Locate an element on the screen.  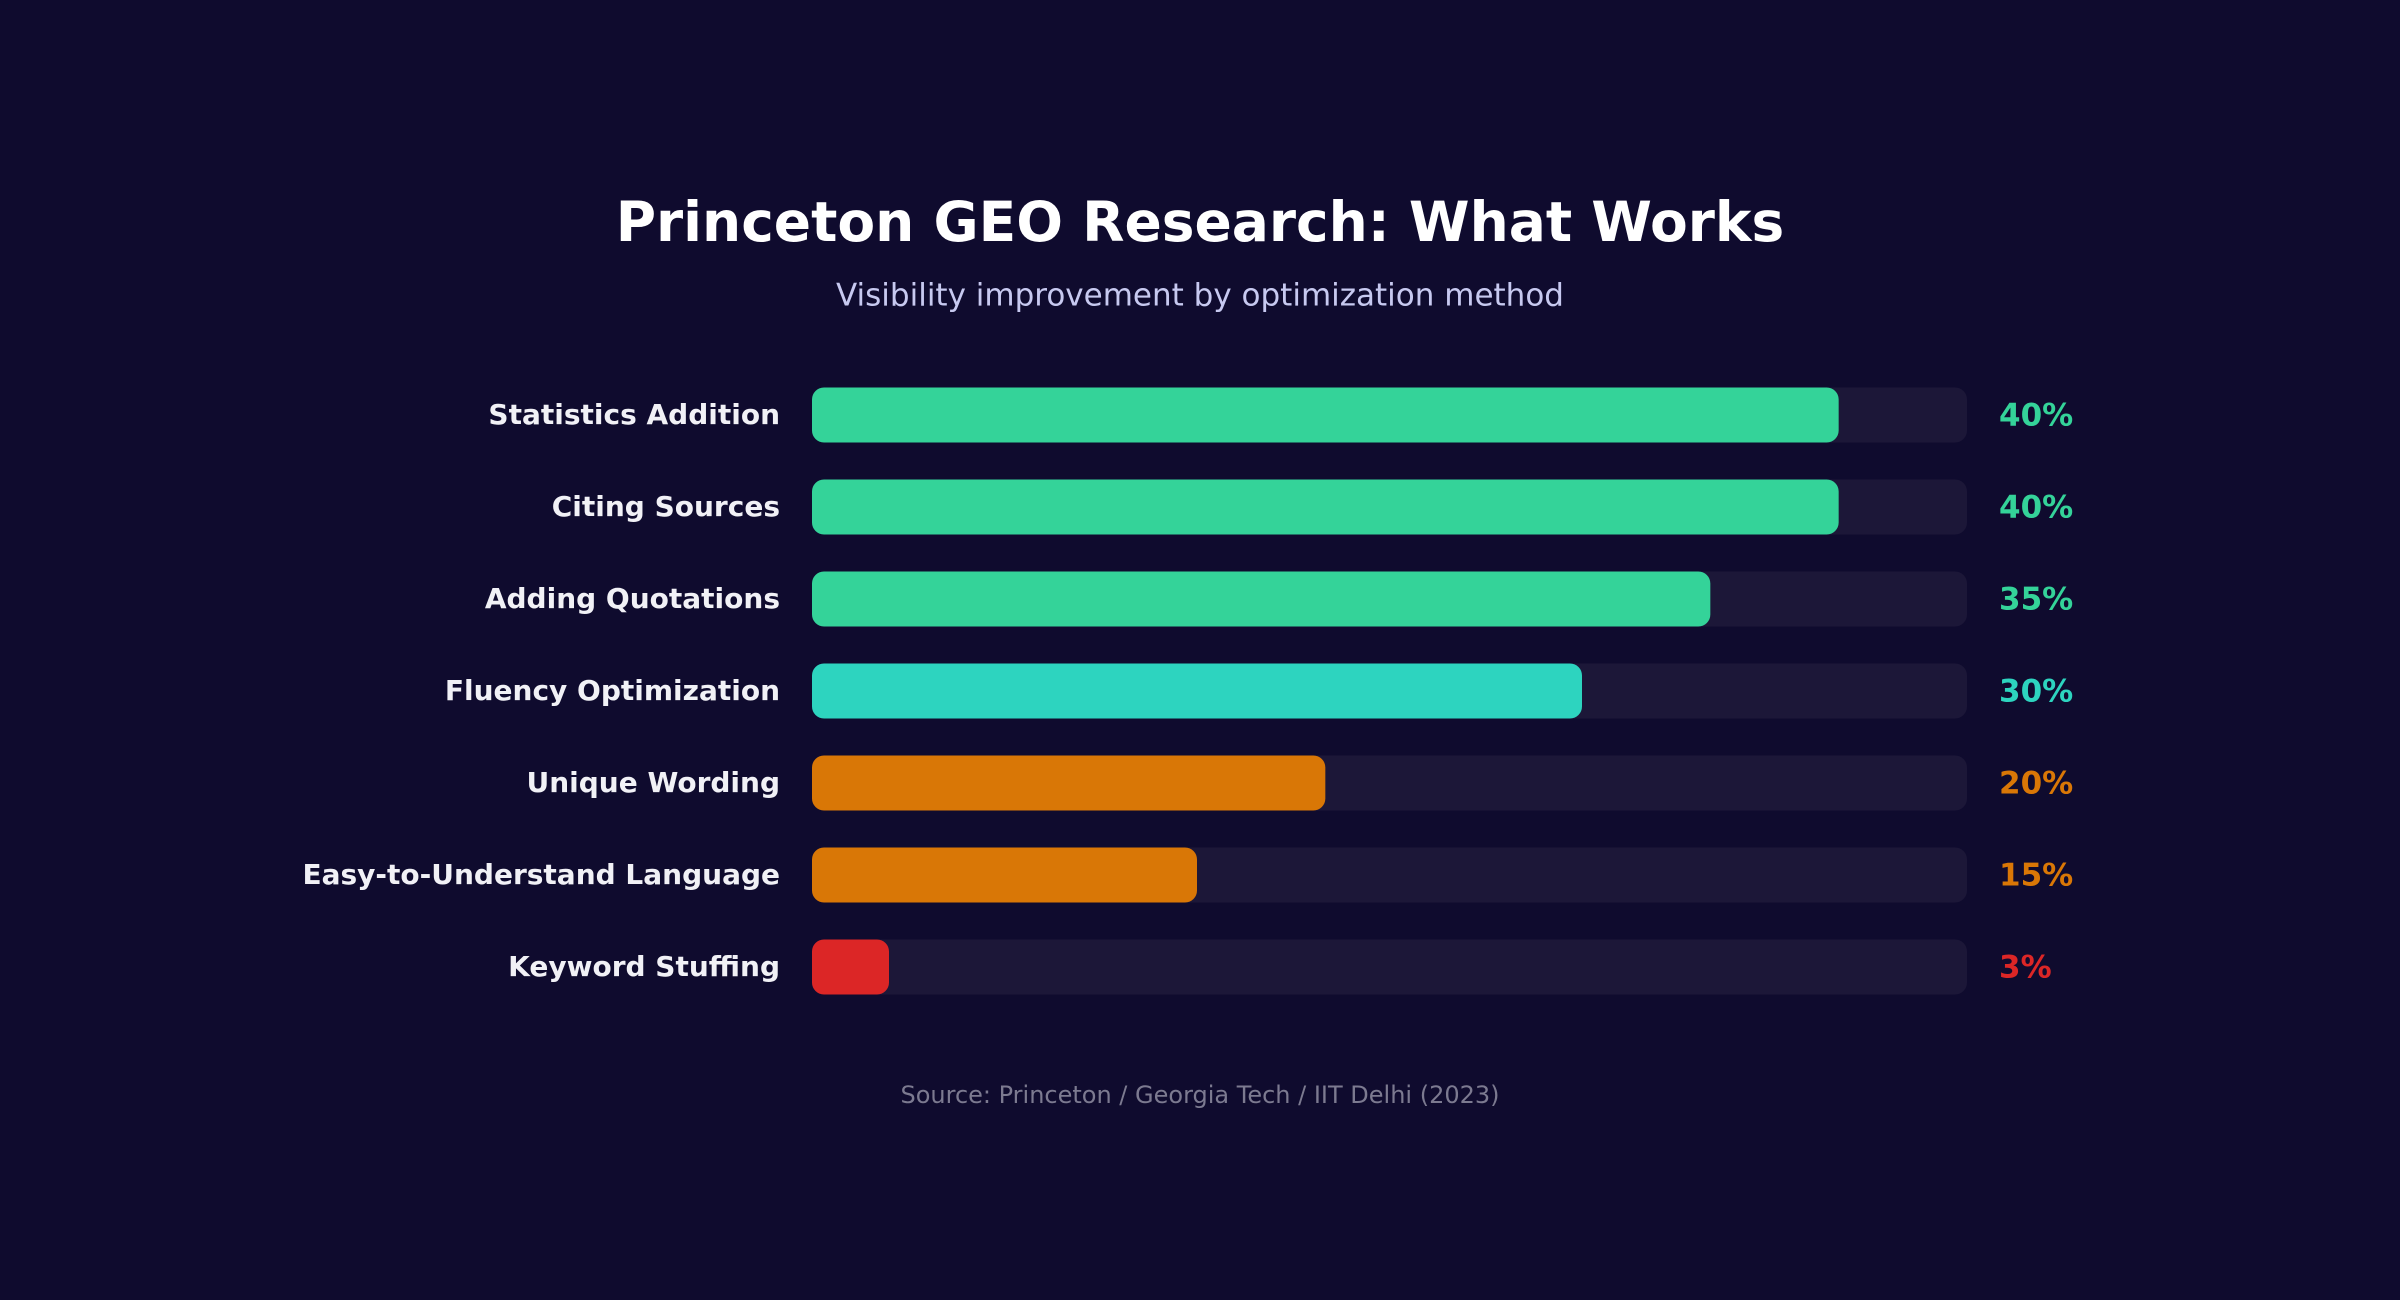
category-label: Unique Wording is located at coordinates (653, 782).